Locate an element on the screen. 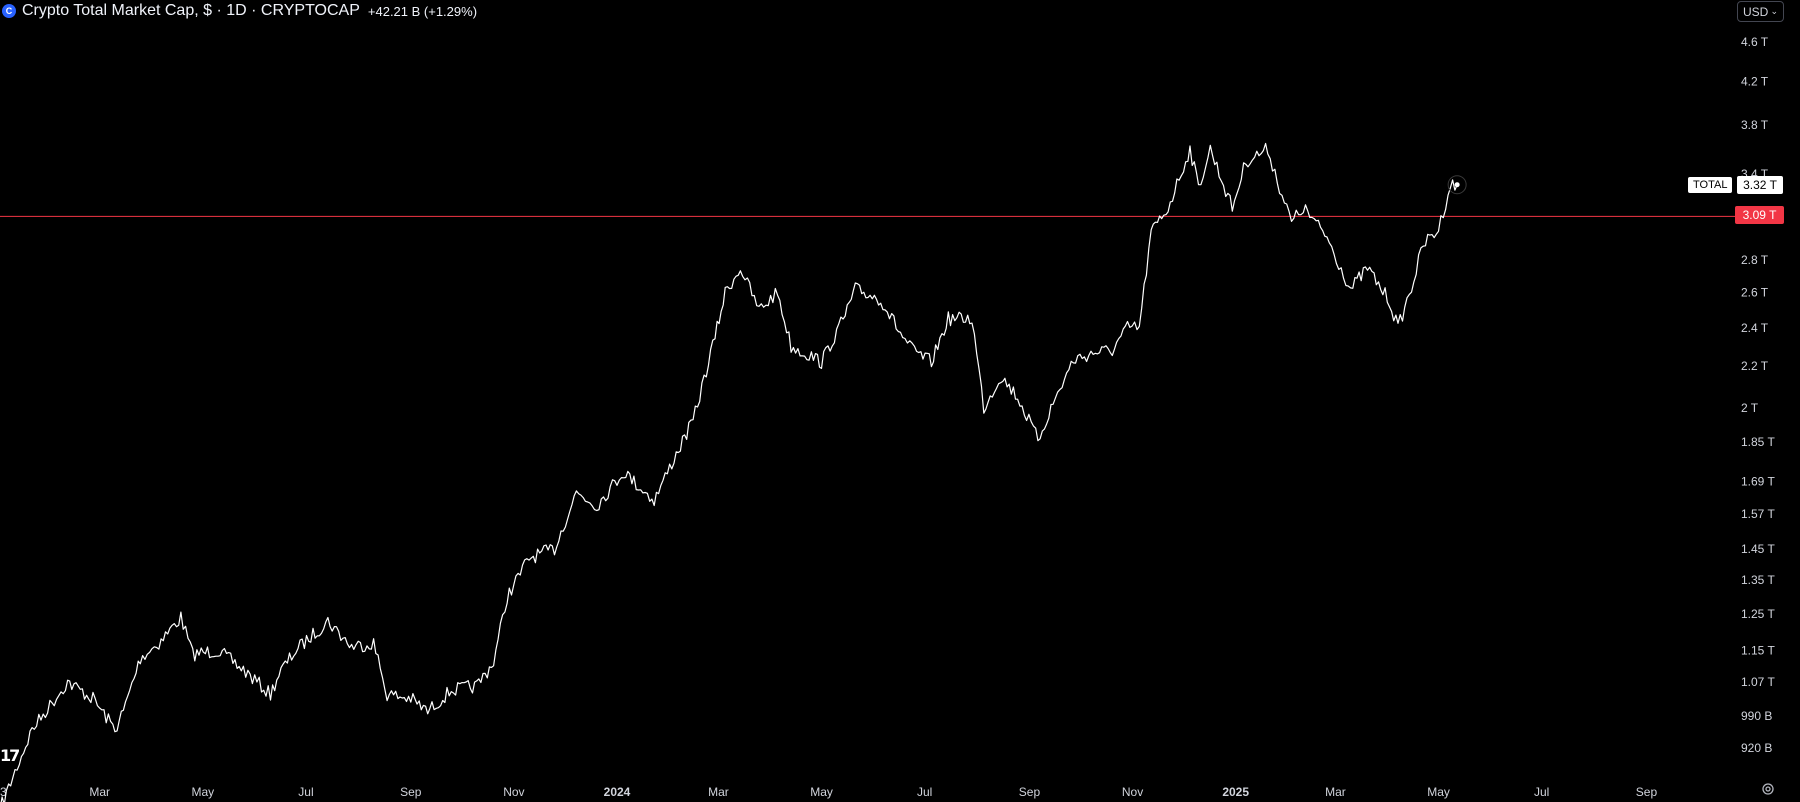 The width and height of the screenshot is (1800, 802). y-tick-label: 990 B is located at coordinates (1756, 716).